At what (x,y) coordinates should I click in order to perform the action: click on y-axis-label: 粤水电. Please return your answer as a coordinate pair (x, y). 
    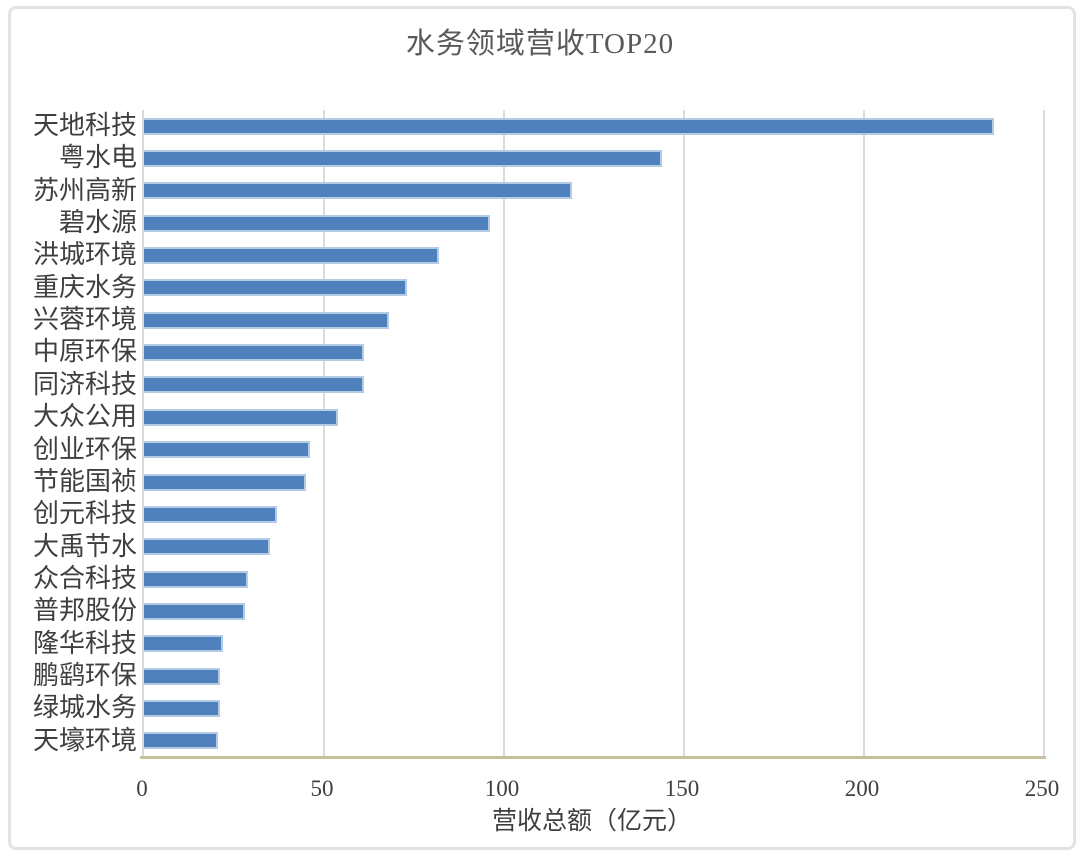
    Looking at the image, I should click on (97, 158).